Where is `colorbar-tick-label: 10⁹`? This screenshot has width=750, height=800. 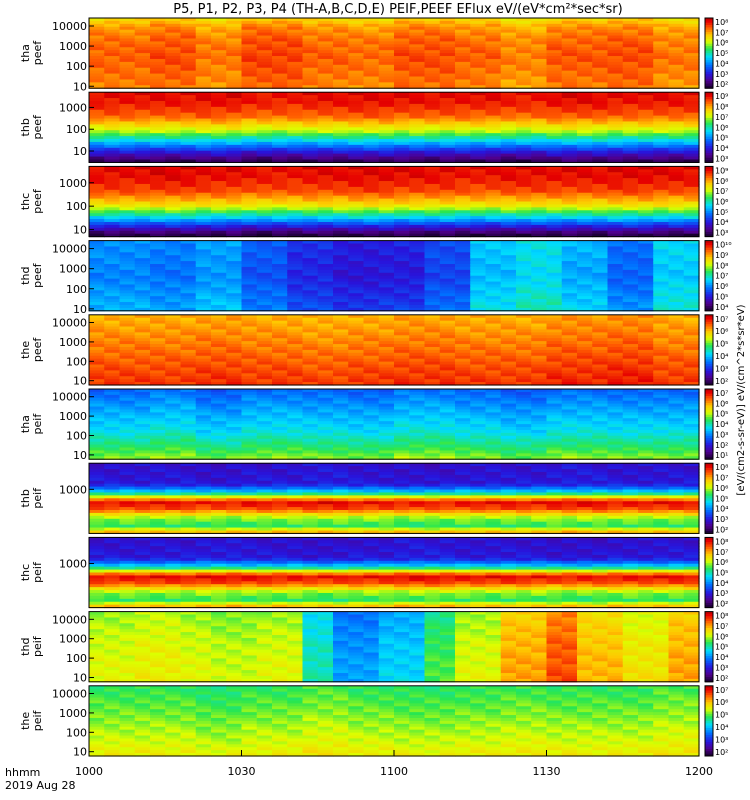
colorbar-tick-label: 10⁹ is located at coordinates (721, 96).